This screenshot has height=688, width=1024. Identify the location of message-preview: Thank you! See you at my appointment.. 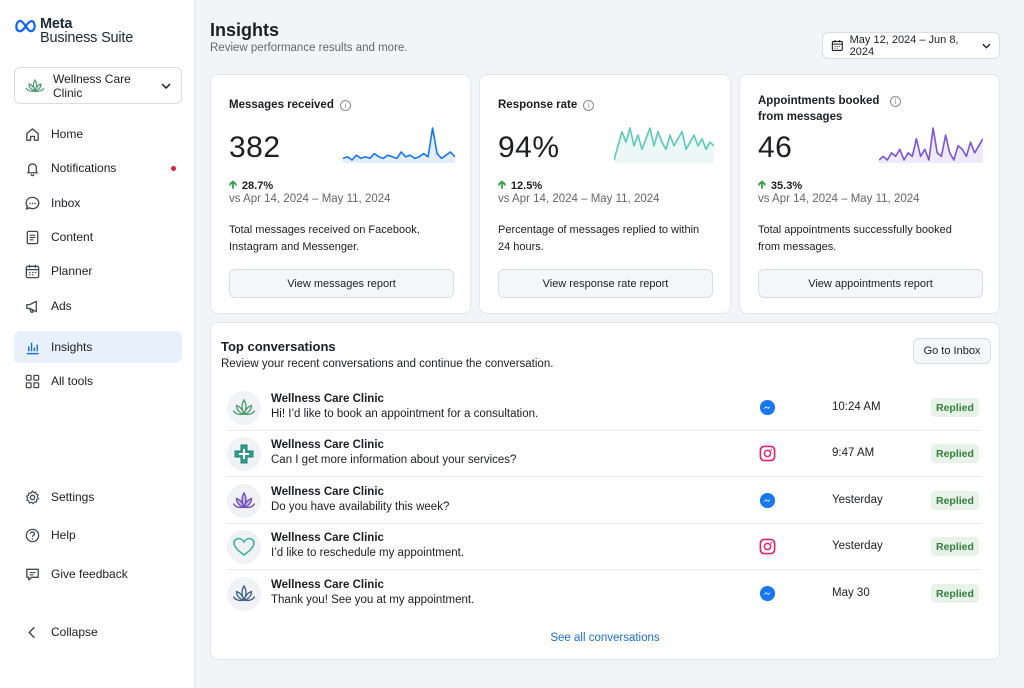
(373, 600).